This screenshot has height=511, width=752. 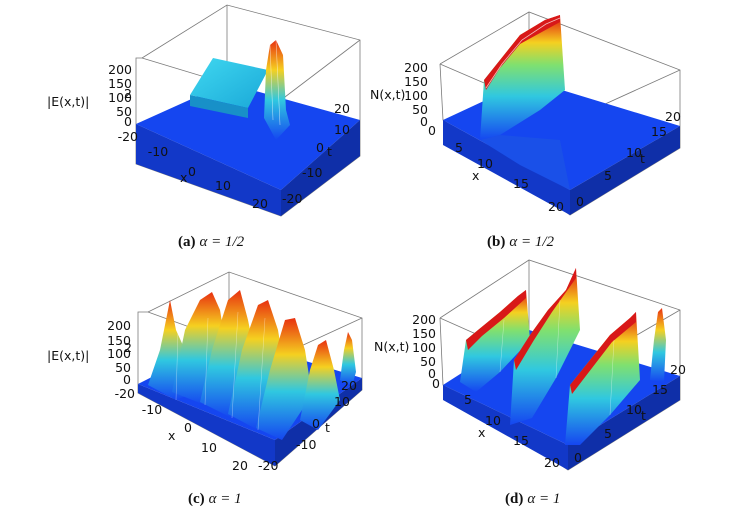 I want to click on caption-b: (b) α = 1/2, so click(x=521, y=242).